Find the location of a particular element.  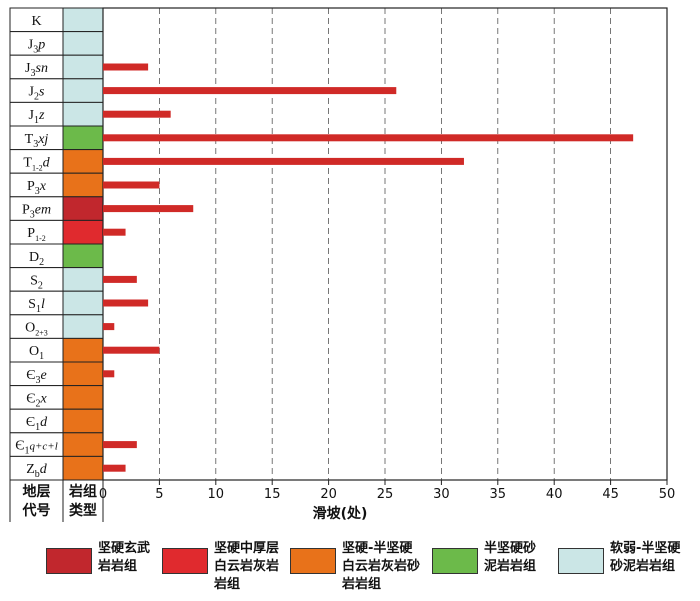

bar-P3em is located at coordinates (148, 209).